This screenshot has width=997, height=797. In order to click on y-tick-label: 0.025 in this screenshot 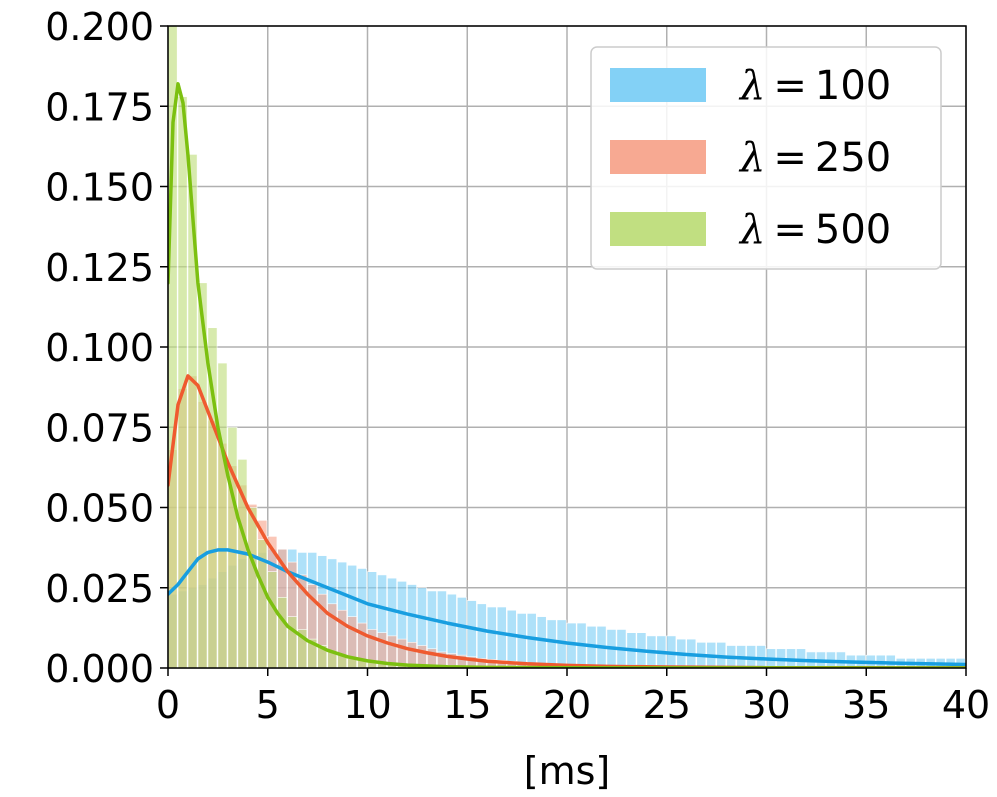, I will do `click(99, 589)`.